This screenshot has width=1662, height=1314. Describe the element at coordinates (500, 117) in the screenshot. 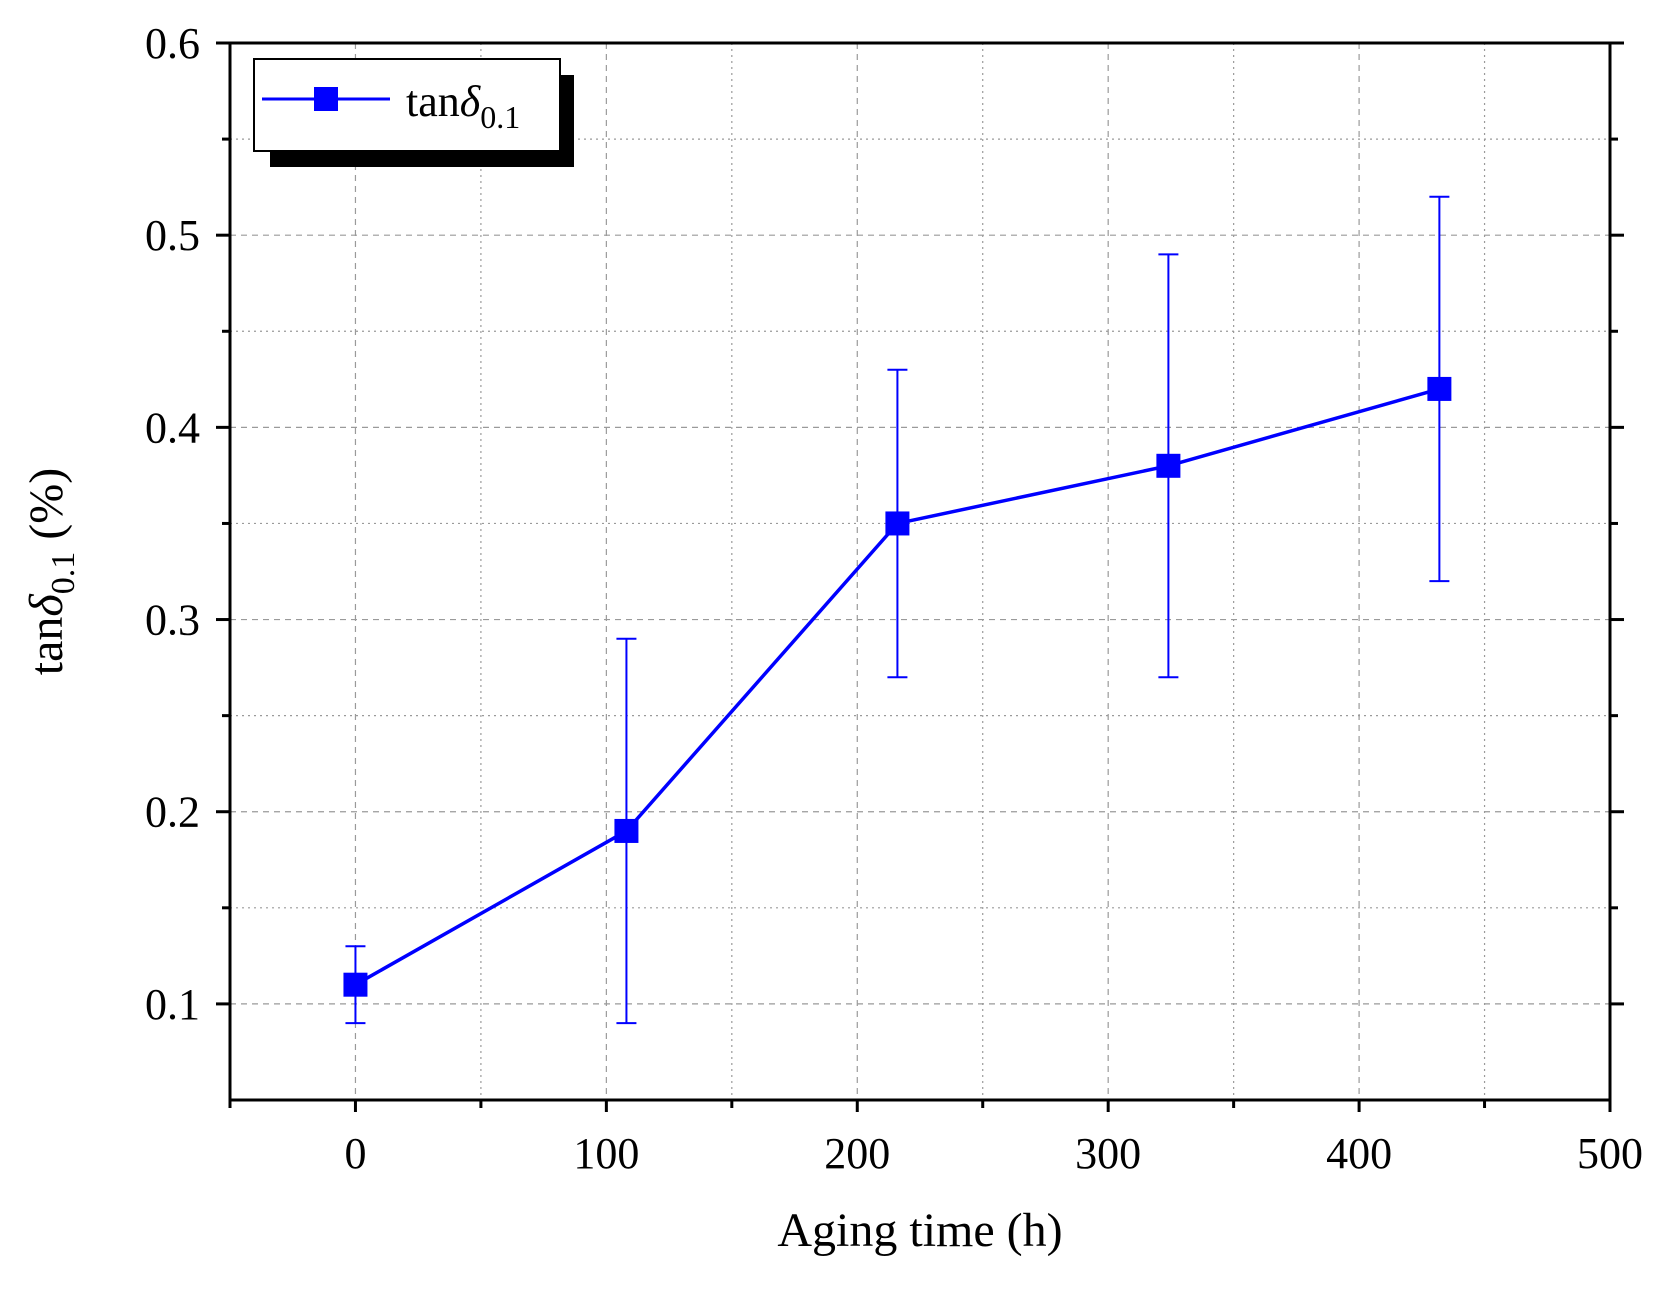

I see `legend-label-subscript: 0.1` at that location.